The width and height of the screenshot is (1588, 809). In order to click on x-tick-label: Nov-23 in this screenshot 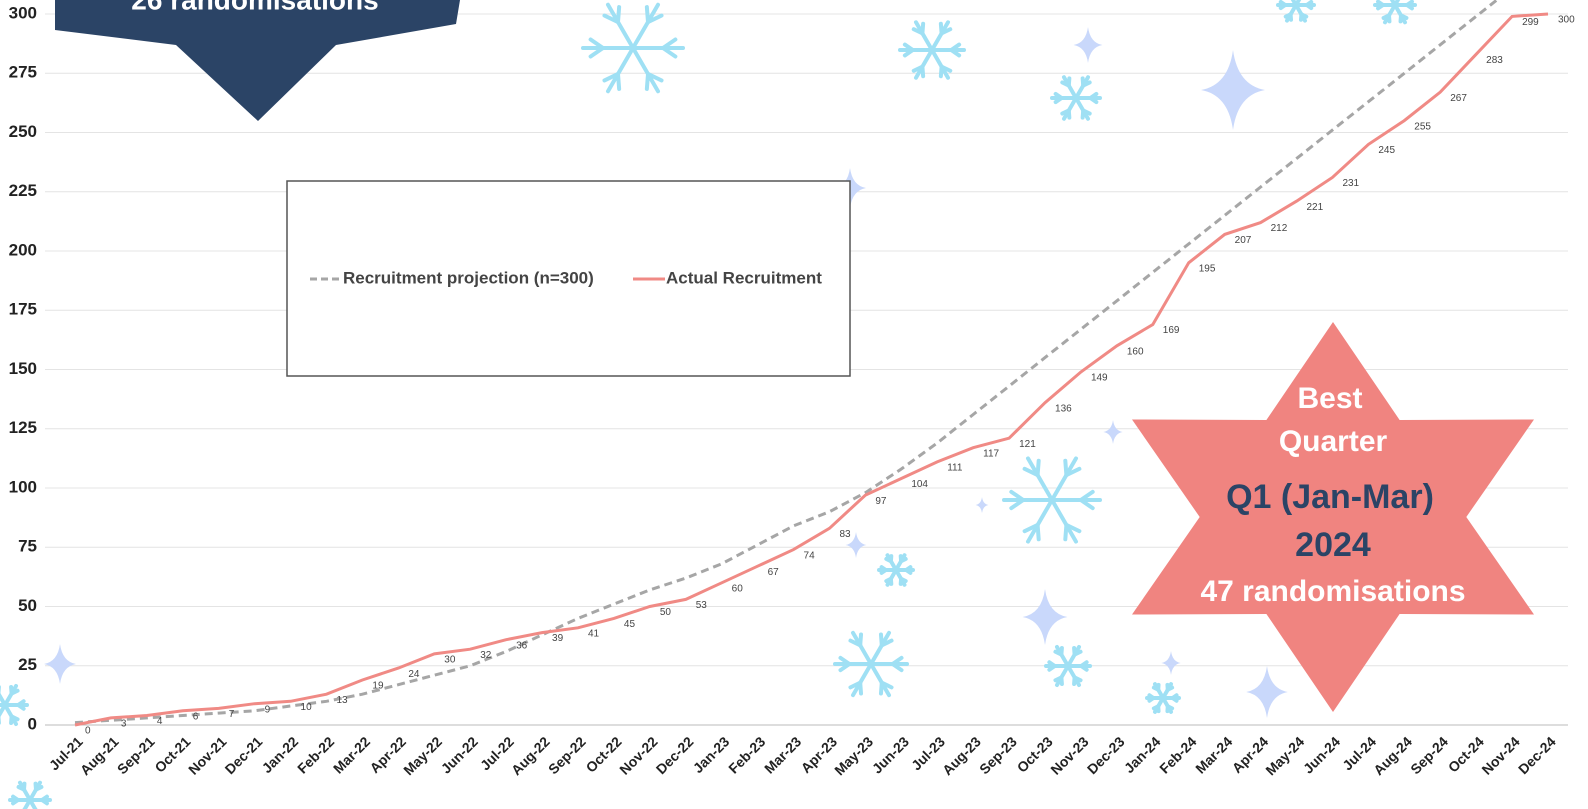, I will do `click(1069, 755)`.